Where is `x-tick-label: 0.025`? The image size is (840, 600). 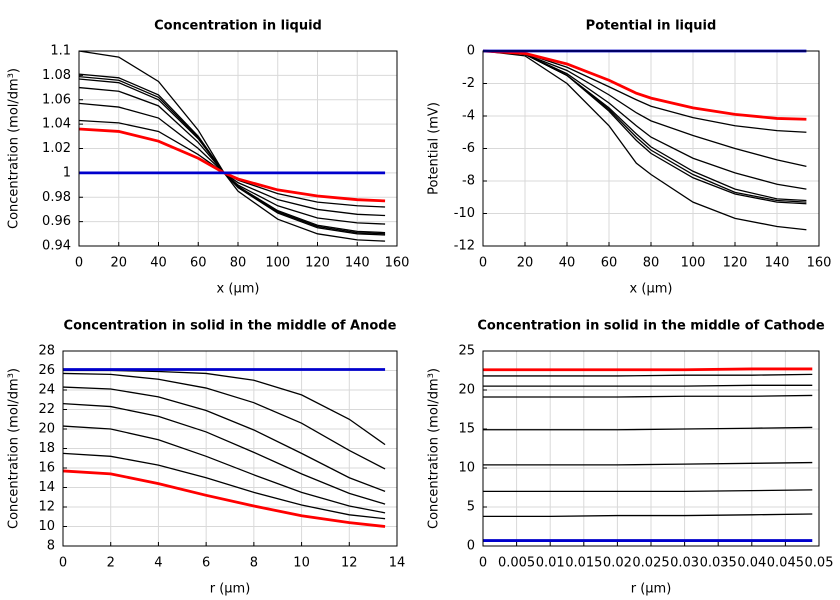
x-tick-label: 0.025 is located at coordinates (650, 563).